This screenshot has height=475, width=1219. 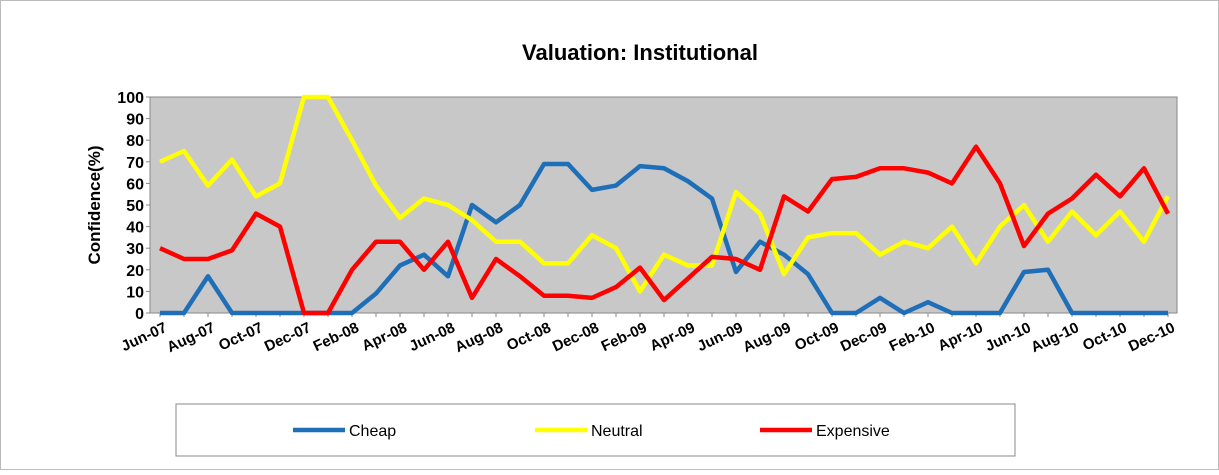 What do you see at coordinates (617, 431) in the screenshot?
I see `legend-label: Neutral` at bounding box center [617, 431].